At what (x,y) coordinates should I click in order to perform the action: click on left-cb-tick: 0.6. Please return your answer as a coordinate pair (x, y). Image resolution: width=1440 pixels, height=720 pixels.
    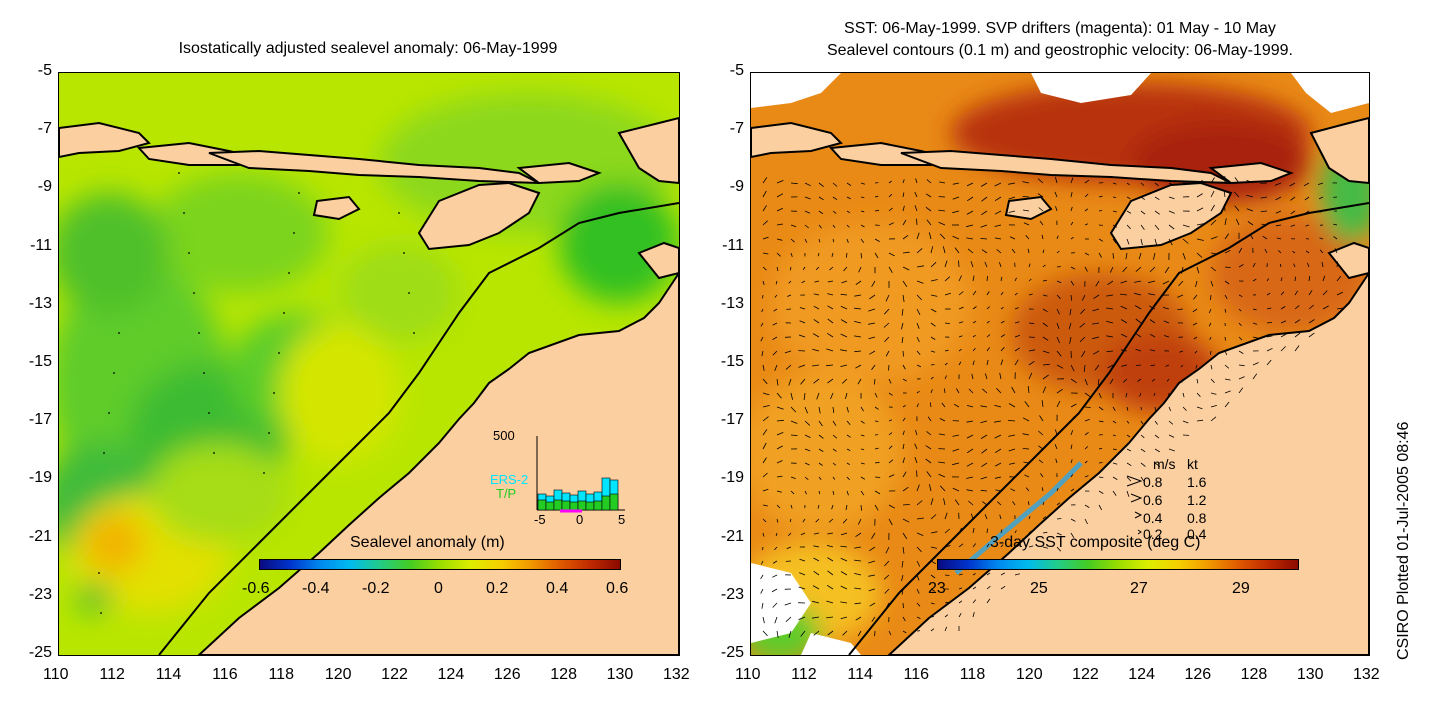
    Looking at the image, I should click on (617, 588).